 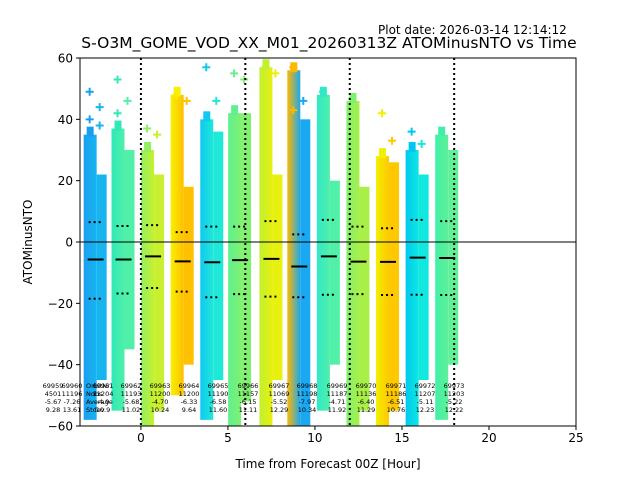 I want to click on stat-label: Stdev, so click(x=95, y=410).